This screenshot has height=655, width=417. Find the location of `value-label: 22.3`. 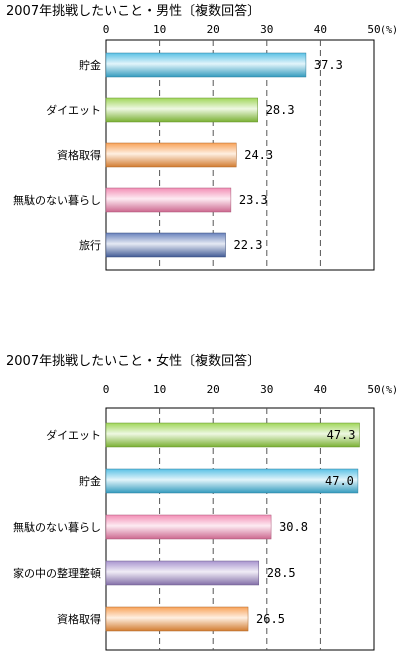

value-label: 22.3 is located at coordinates (248, 245).